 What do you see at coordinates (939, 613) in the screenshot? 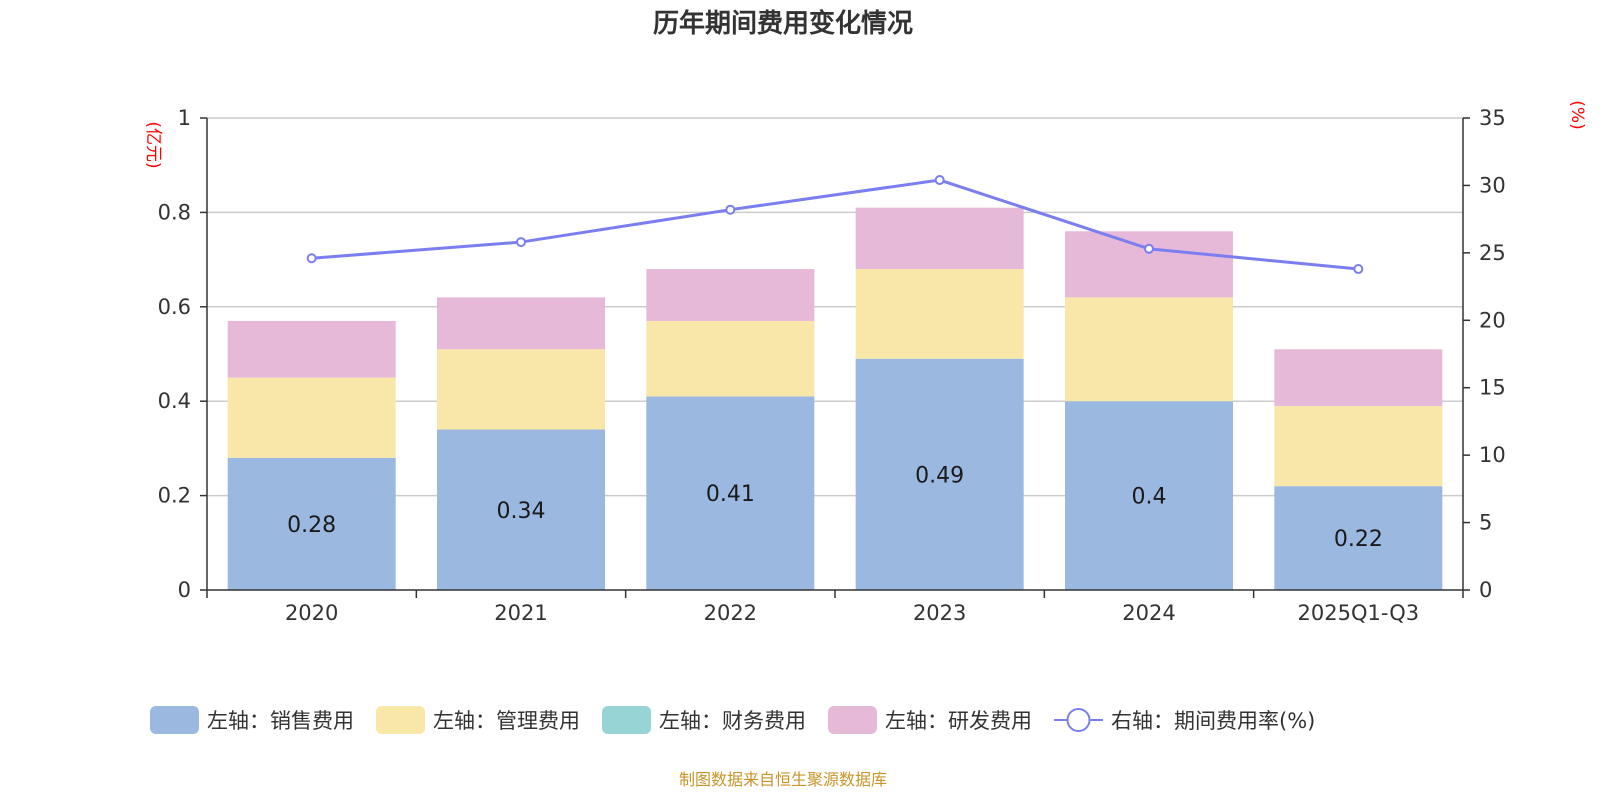
I see `x-axis-tick-label: 2023` at bounding box center [939, 613].